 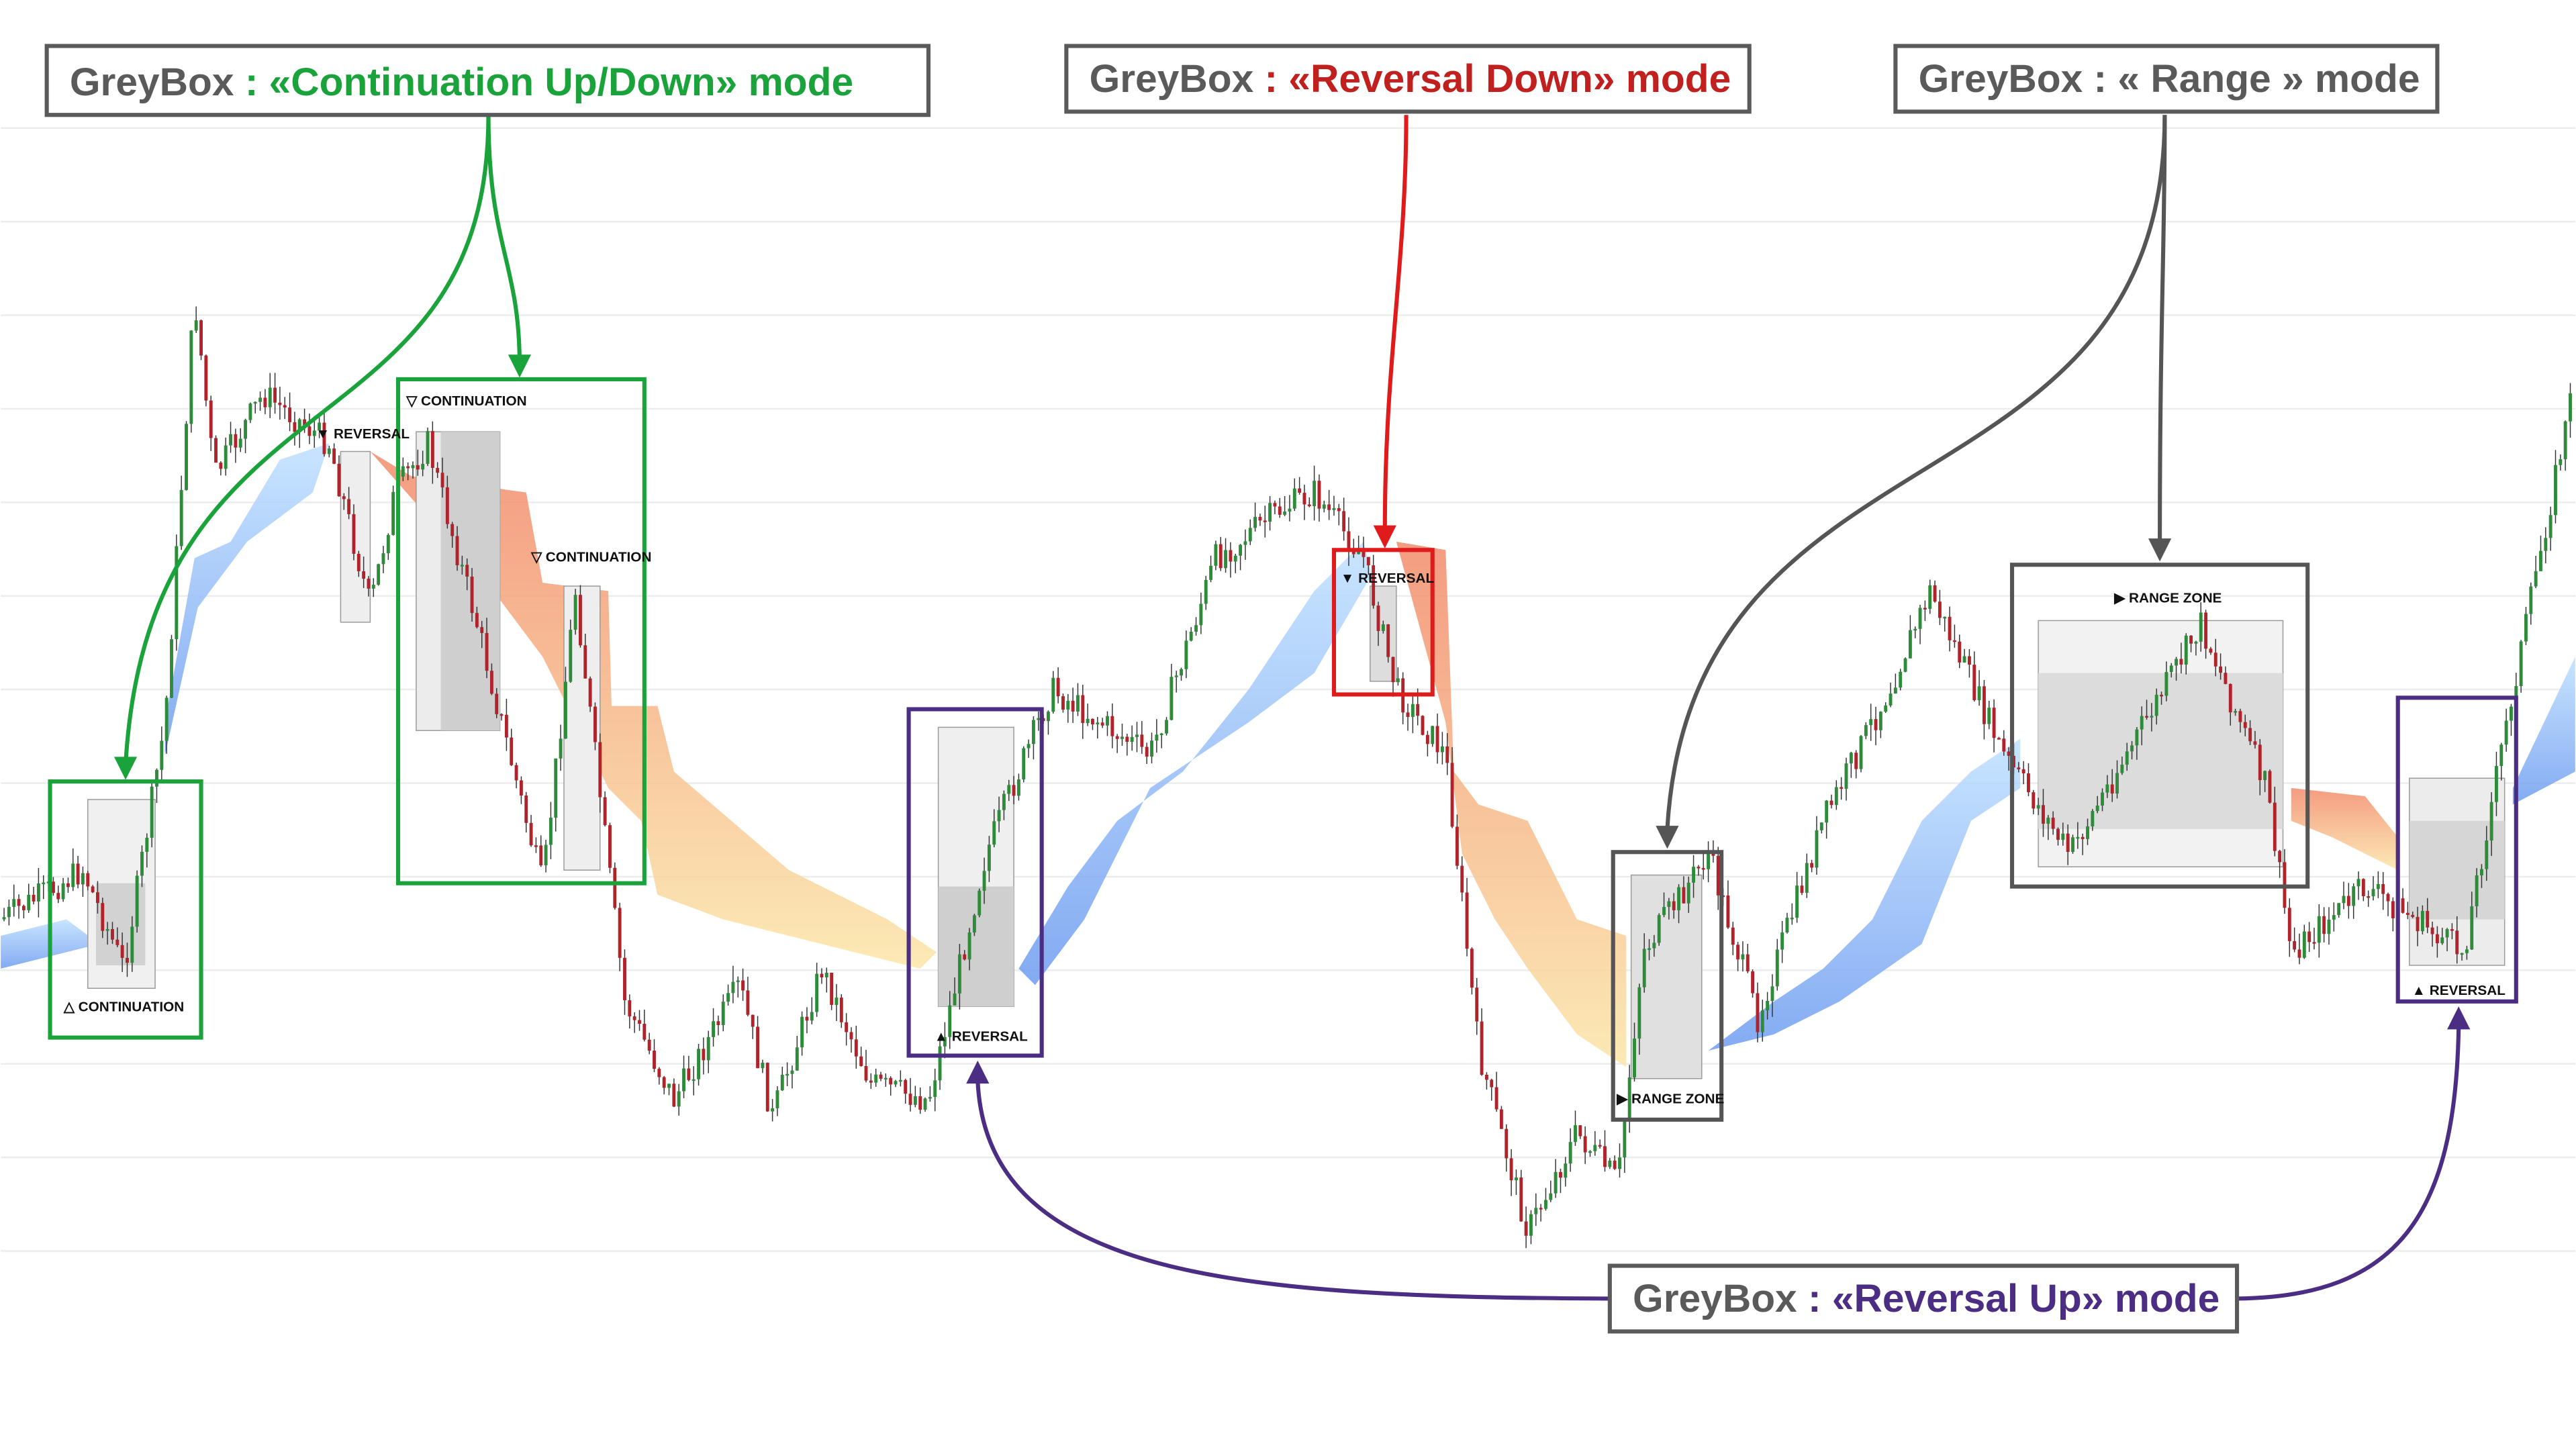 I want to click on callout-text: GreyBox : «Continuation Up/Down» mode, so click(x=461, y=82).